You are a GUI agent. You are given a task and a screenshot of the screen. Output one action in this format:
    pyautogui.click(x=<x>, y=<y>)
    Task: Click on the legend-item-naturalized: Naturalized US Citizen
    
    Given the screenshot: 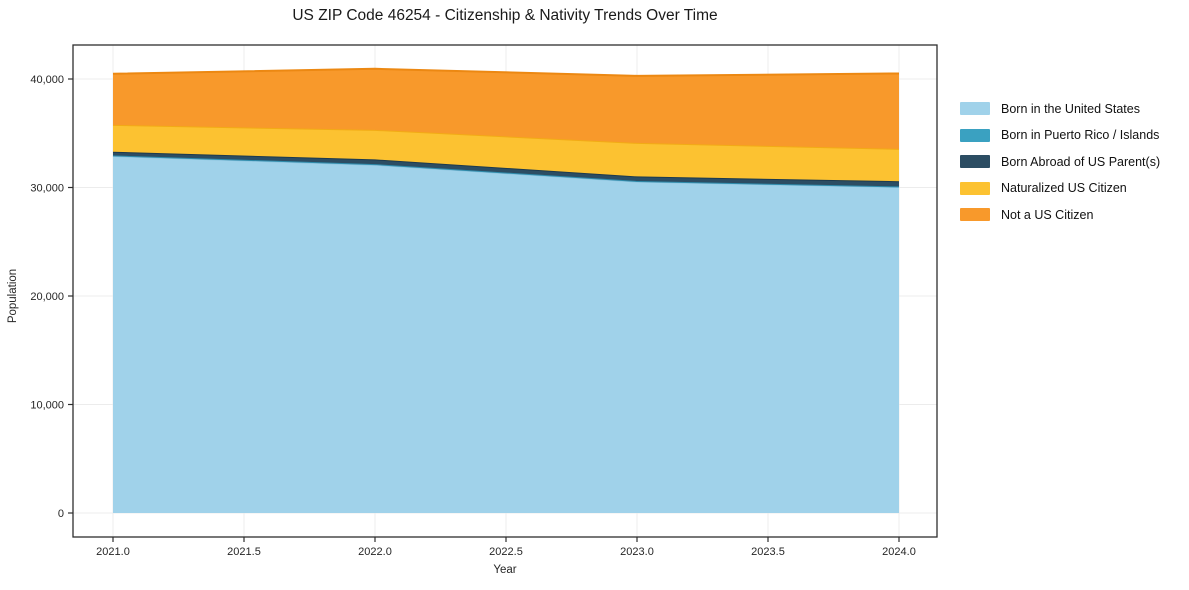 What is the action you would take?
    pyautogui.click(x=1060, y=188)
    